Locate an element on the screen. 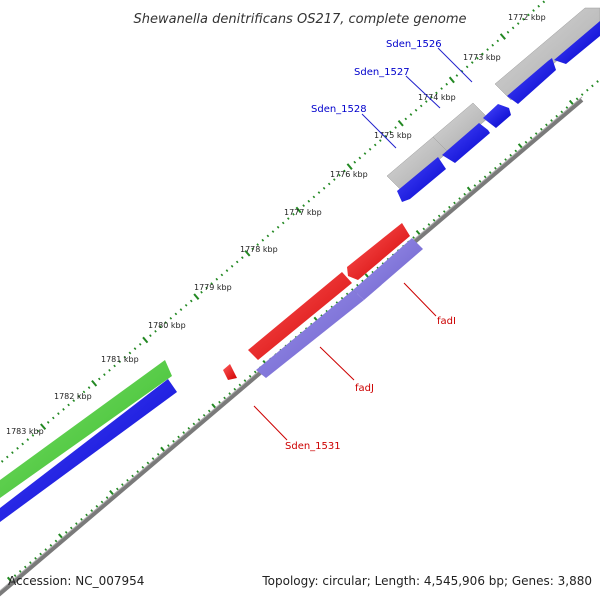  gene-fadj-red is located at coordinates (300, 316).